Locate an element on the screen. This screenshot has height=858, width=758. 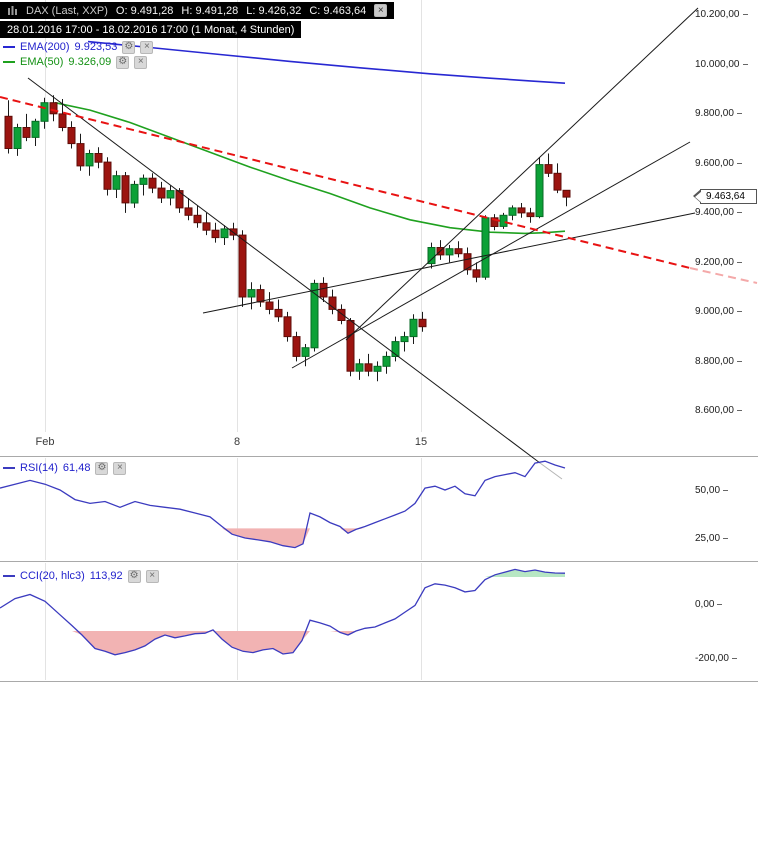
last-price-value: 9.463,64 is located at coordinates (725, 197).